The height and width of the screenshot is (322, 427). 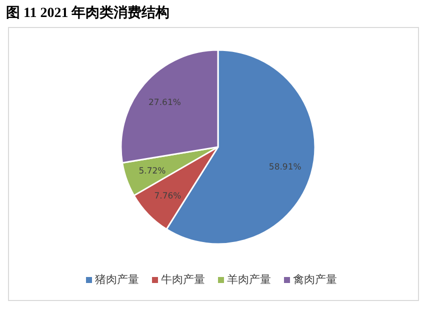 What do you see at coordinates (117, 279) in the screenshot?
I see `legend-label: 猪肉产量` at bounding box center [117, 279].